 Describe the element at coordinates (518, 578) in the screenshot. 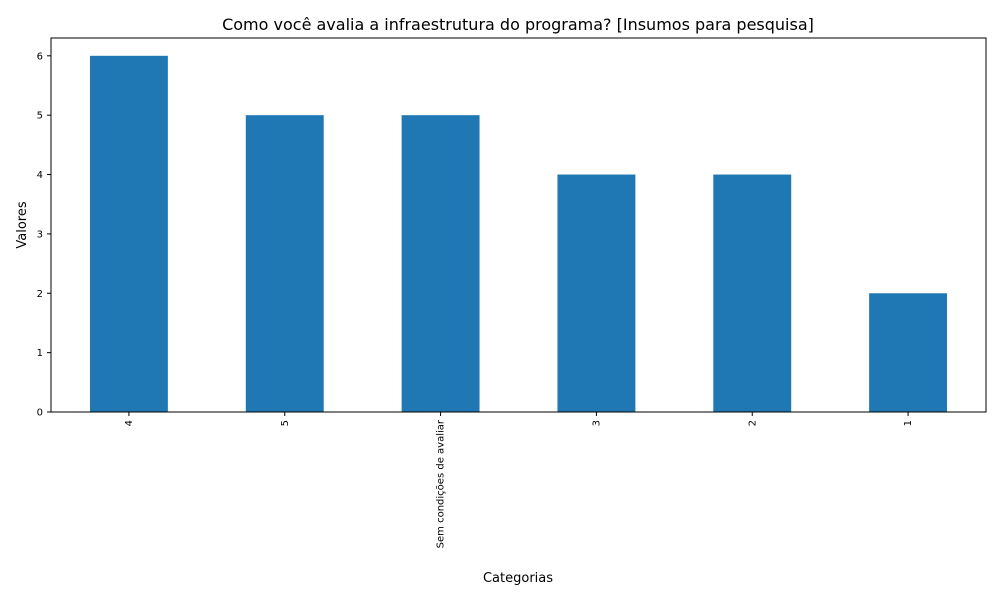

I see `x-axis-label: Categorias` at that location.